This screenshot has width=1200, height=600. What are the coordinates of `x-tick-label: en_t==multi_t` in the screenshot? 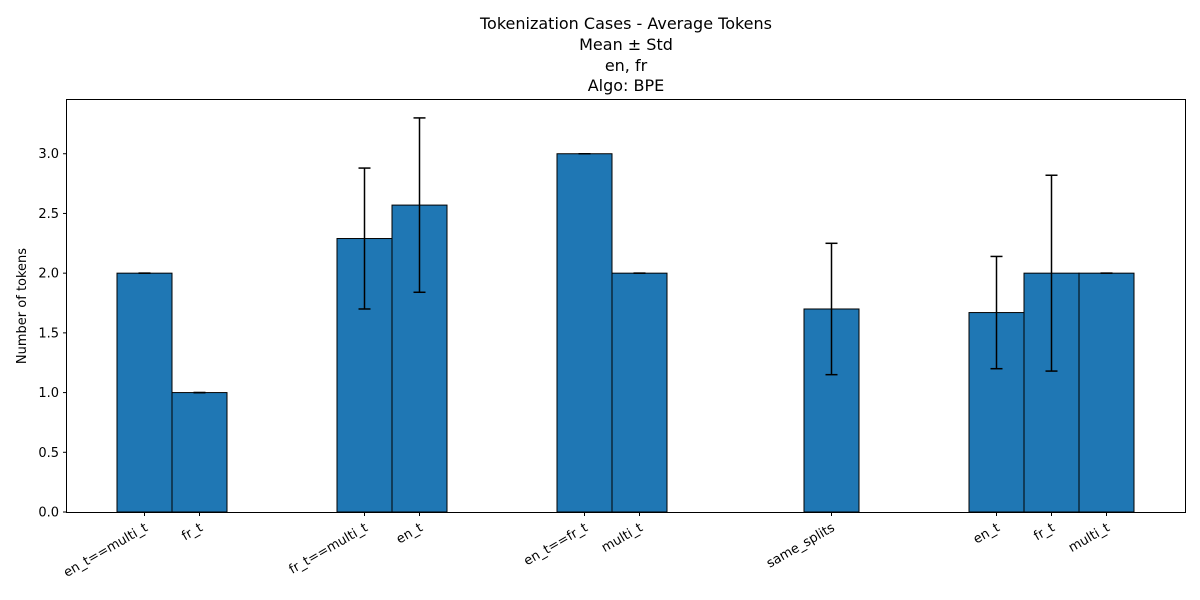 It's located at (105, 550).